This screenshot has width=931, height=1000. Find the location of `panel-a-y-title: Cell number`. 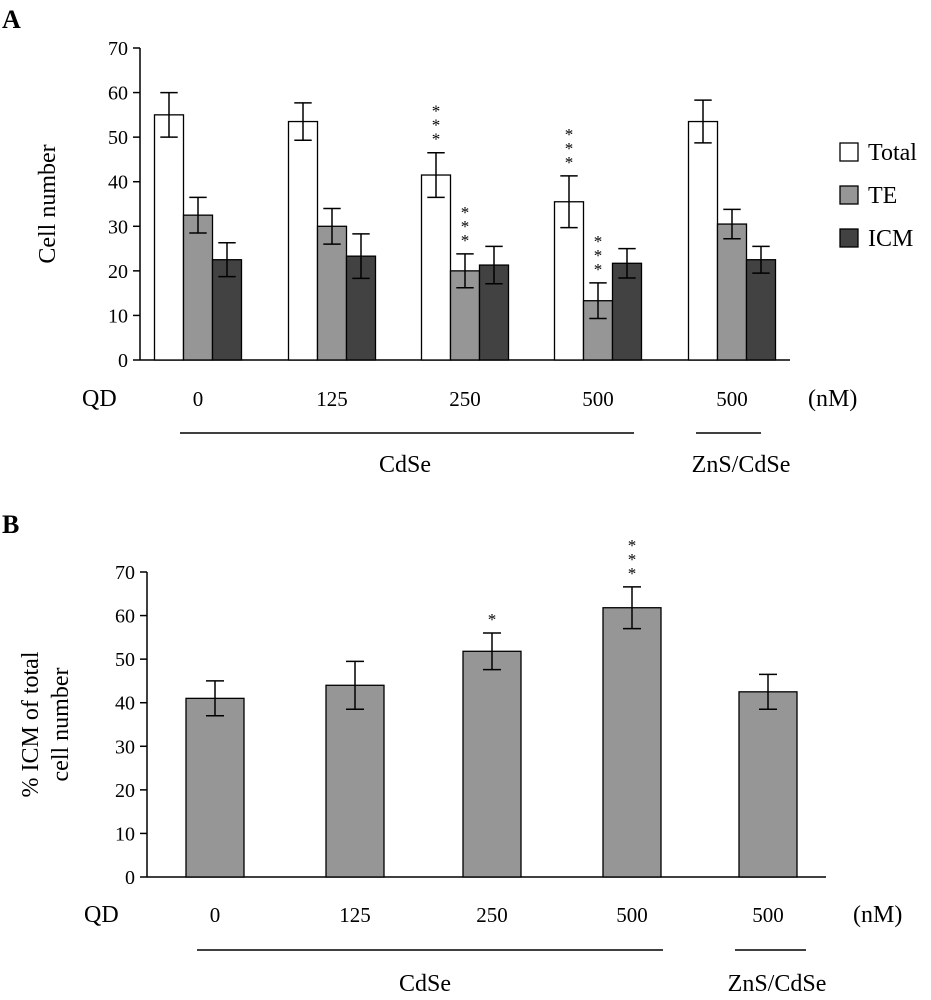

panel-a-y-title: Cell number is located at coordinates (48, 203).